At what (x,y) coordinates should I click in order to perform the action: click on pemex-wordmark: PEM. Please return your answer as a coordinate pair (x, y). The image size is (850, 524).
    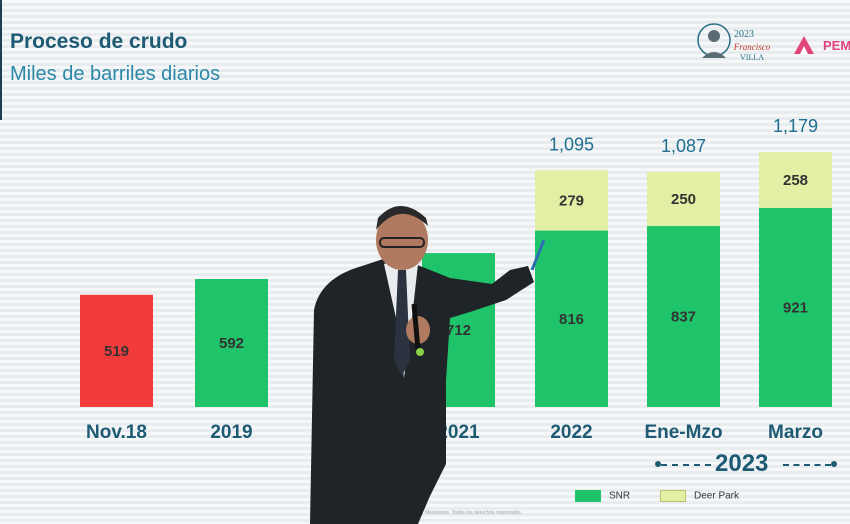
    Looking at the image, I should click on (836, 45).